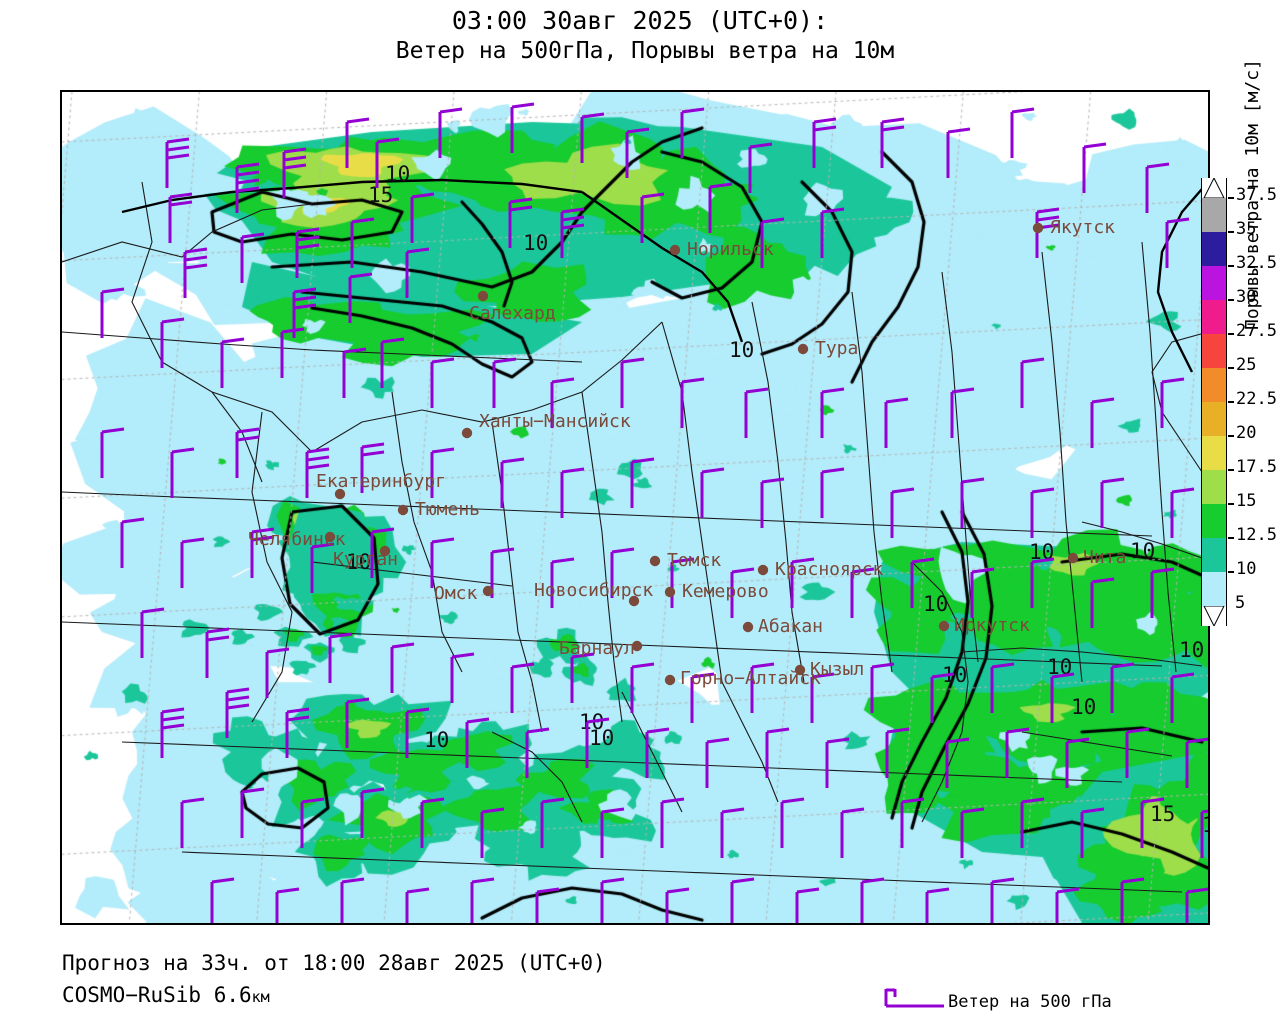 The image size is (1280, 1024). I want to click on colorbar-tick-label: 20, so click(1246, 433).